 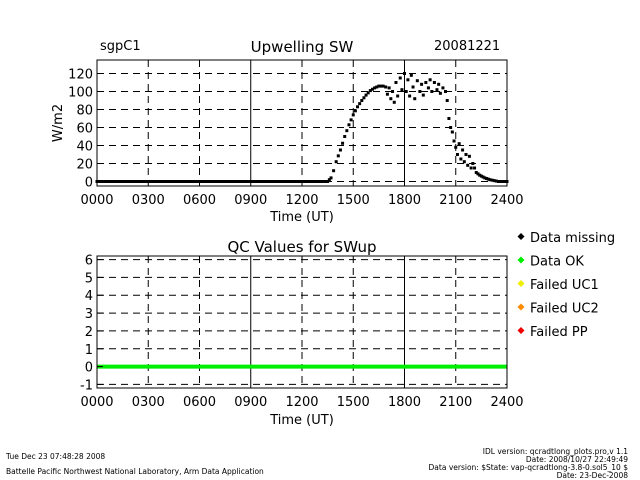 I want to click on x-tick-label: 0900, so click(x=250, y=402).